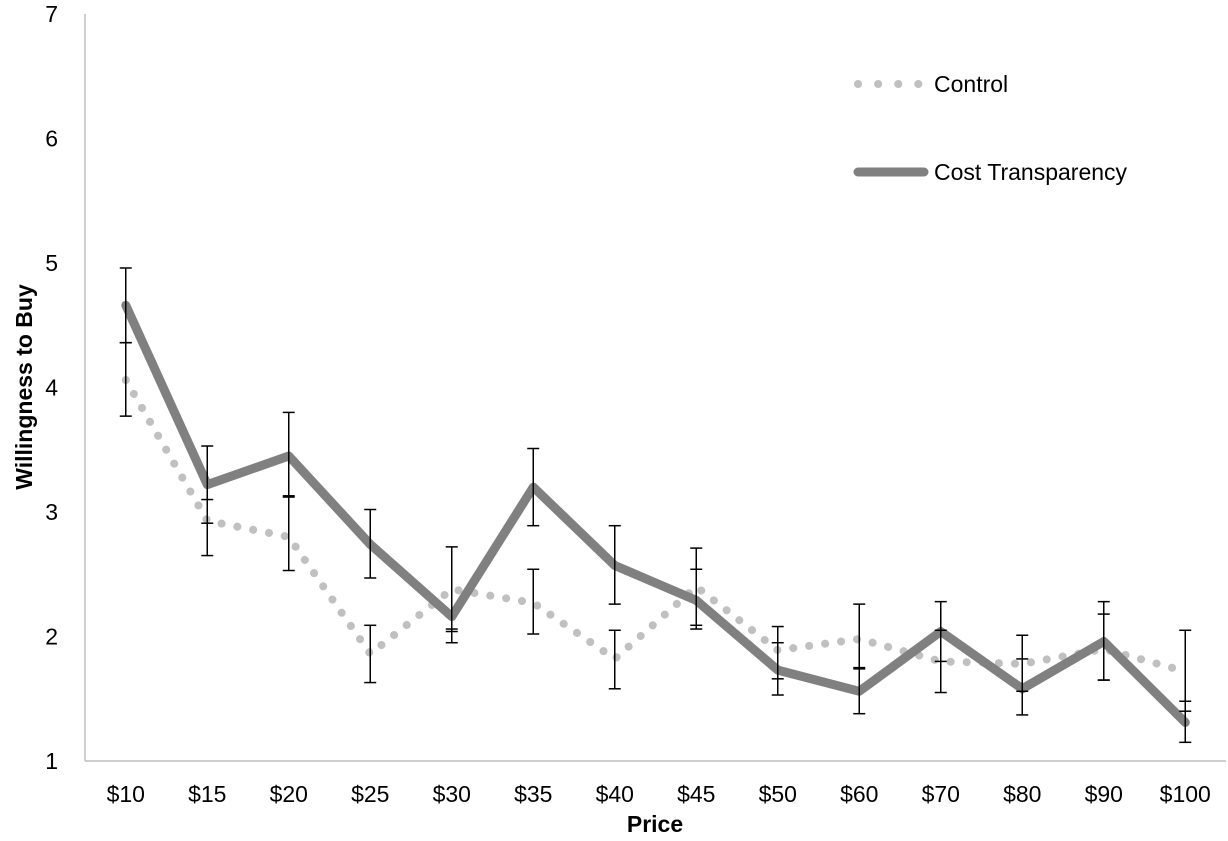  I want to click on y-tick-label-4: 4, so click(51, 388).